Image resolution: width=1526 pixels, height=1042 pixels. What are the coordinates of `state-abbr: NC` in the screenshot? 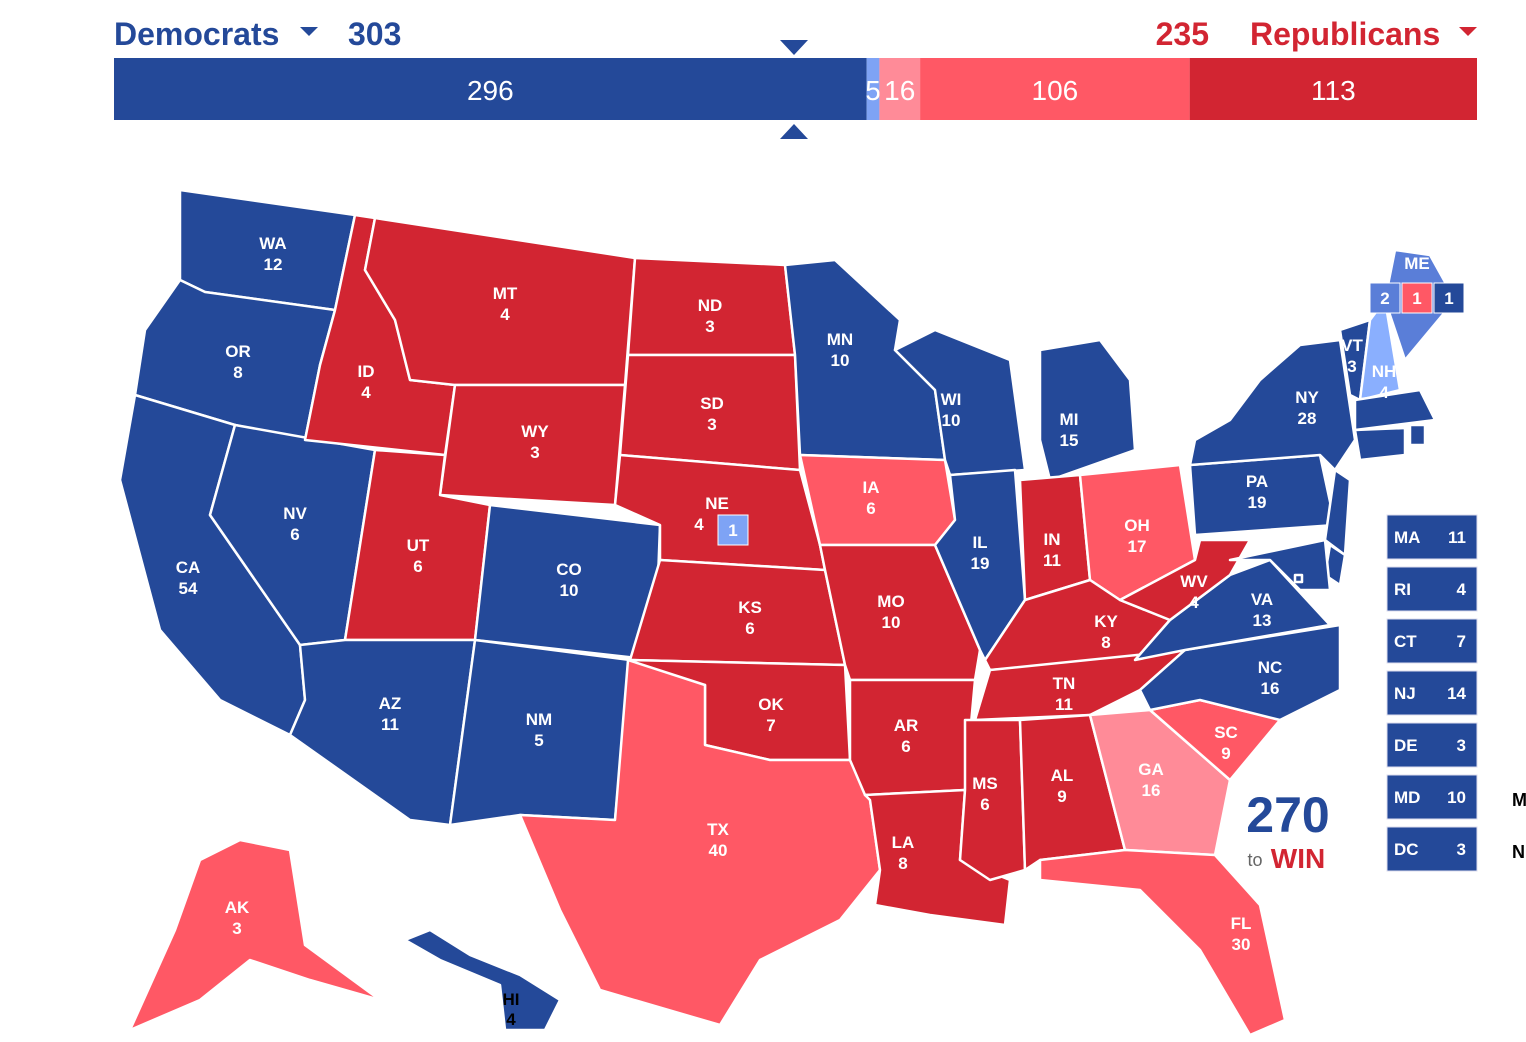 It's located at (1270, 667).